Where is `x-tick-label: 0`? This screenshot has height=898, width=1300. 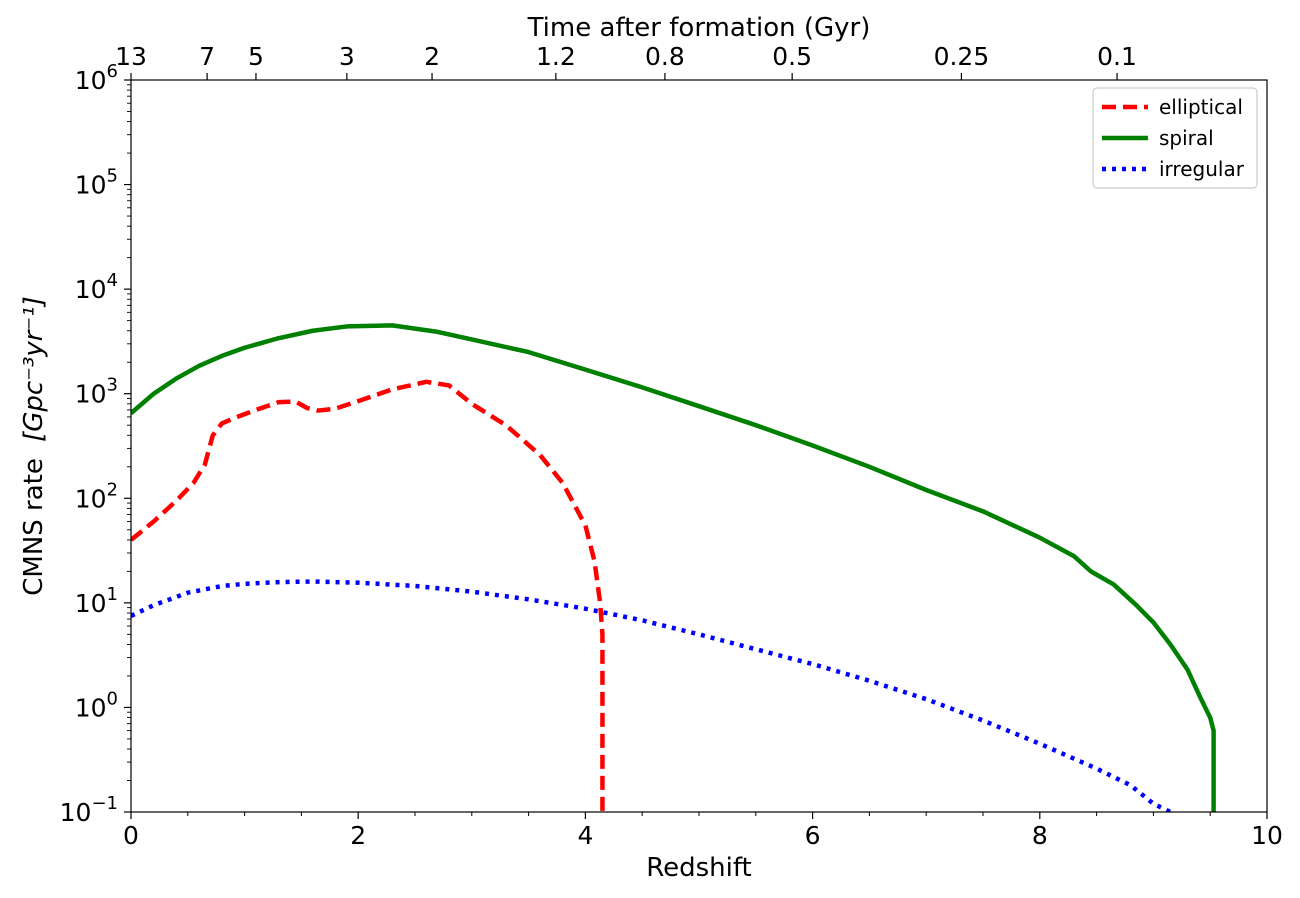
x-tick-label: 0 is located at coordinates (131, 835).